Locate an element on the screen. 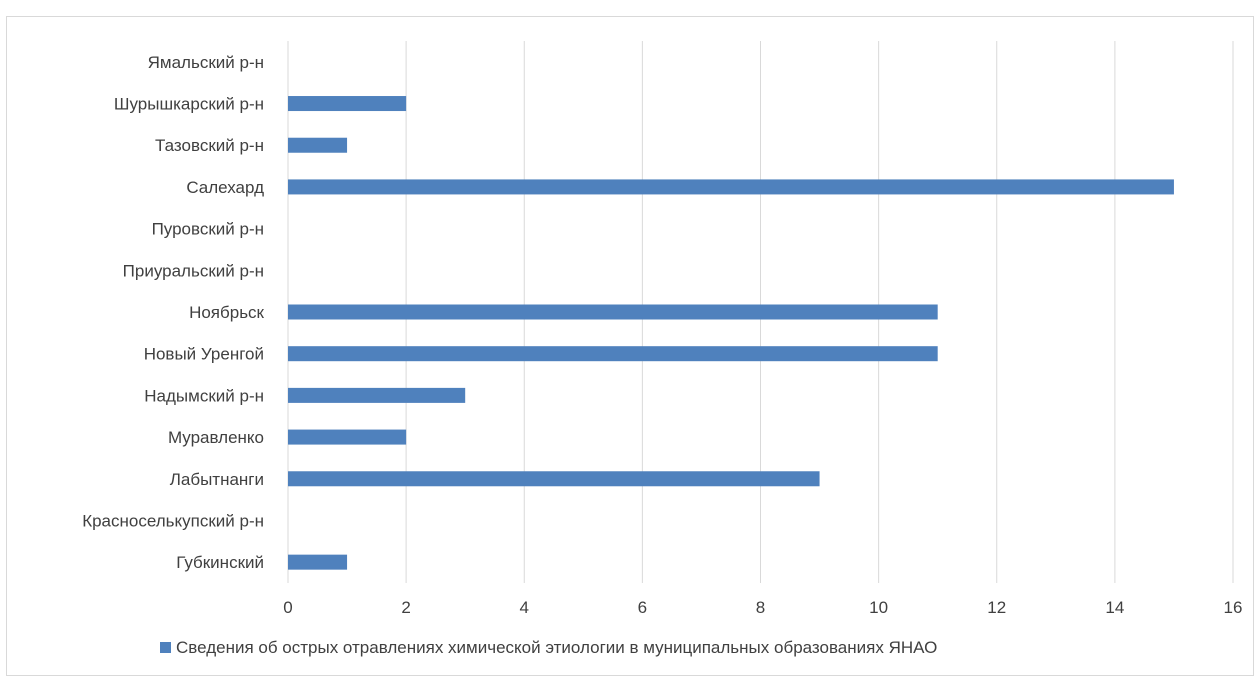 This screenshot has height=680, width=1258. category-label: Муравленко is located at coordinates (216, 437).